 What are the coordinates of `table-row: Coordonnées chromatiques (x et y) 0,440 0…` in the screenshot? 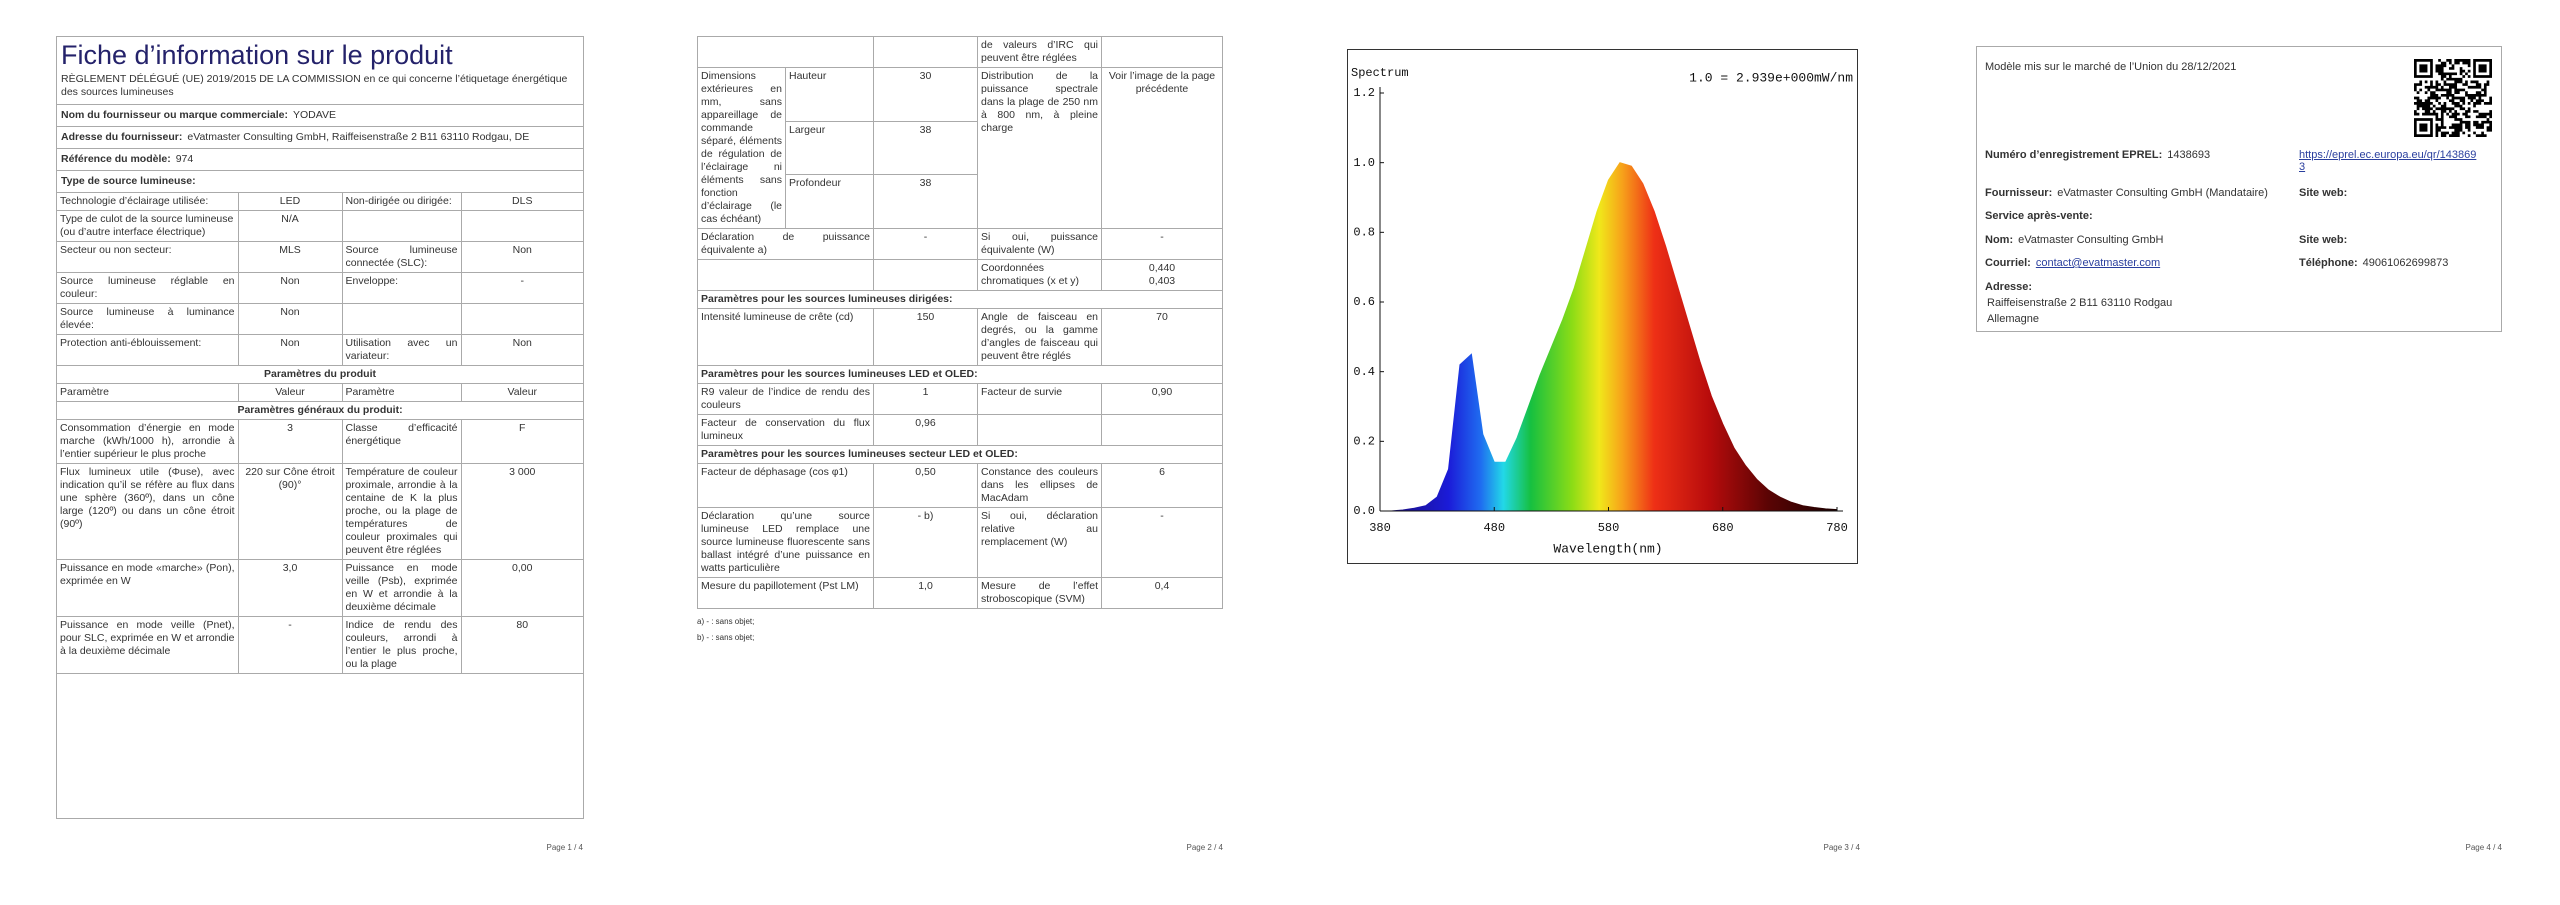 It's located at (960, 275).